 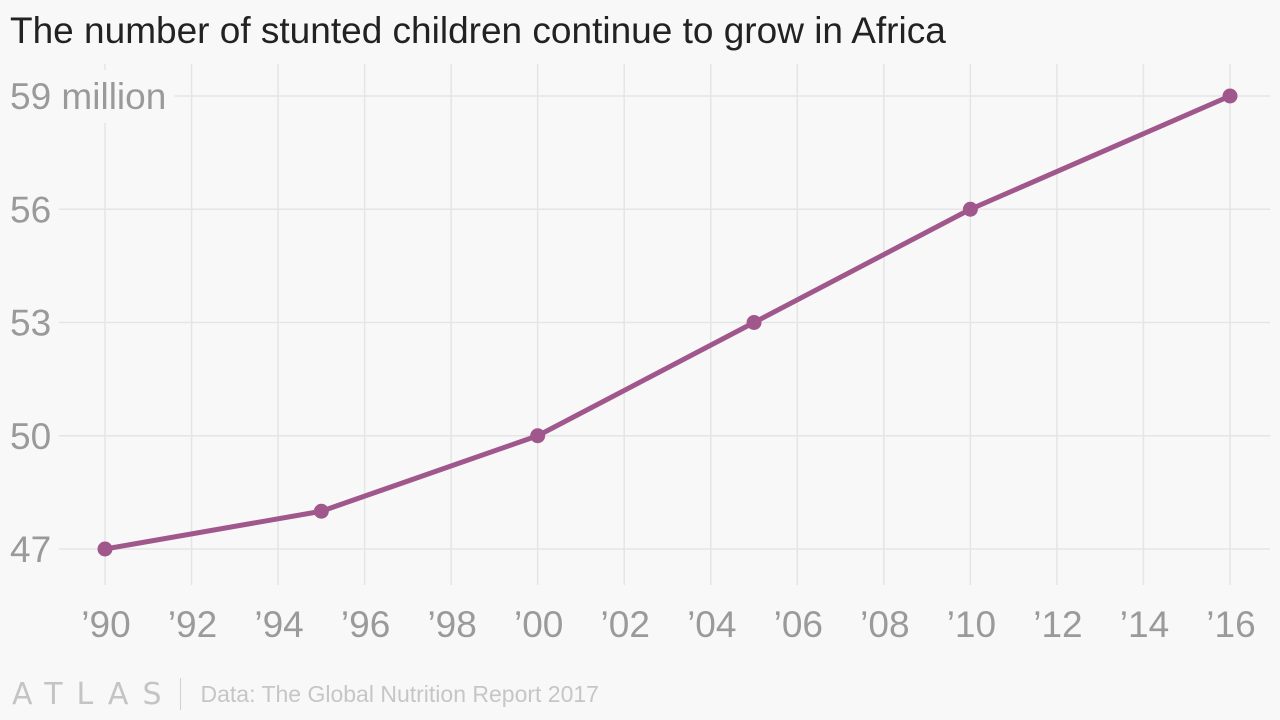 What do you see at coordinates (365, 624) in the screenshot?
I see `x-tick-label: ’96` at bounding box center [365, 624].